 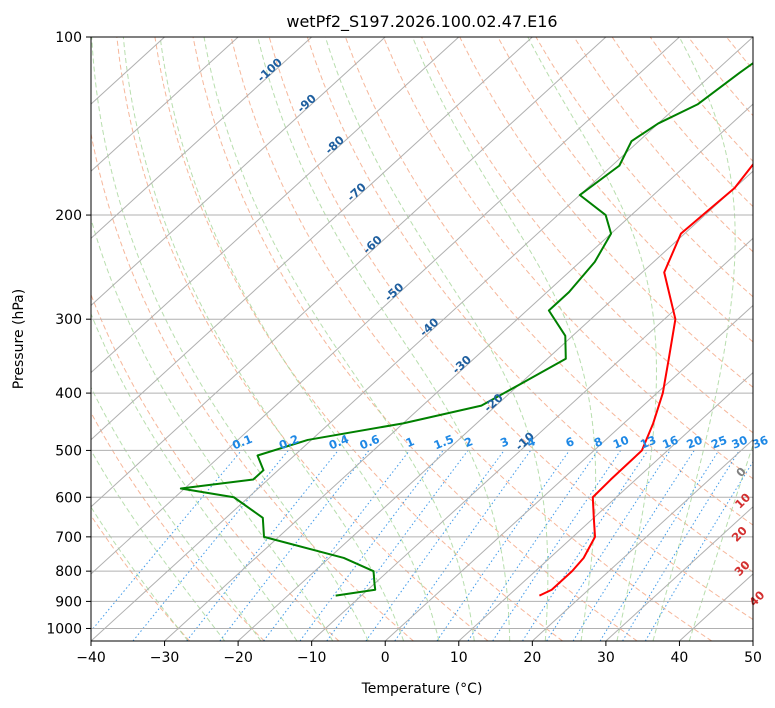 What do you see at coordinates (459, 658) in the screenshot?
I see `x-tick-label: 10` at bounding box center [459, 658].